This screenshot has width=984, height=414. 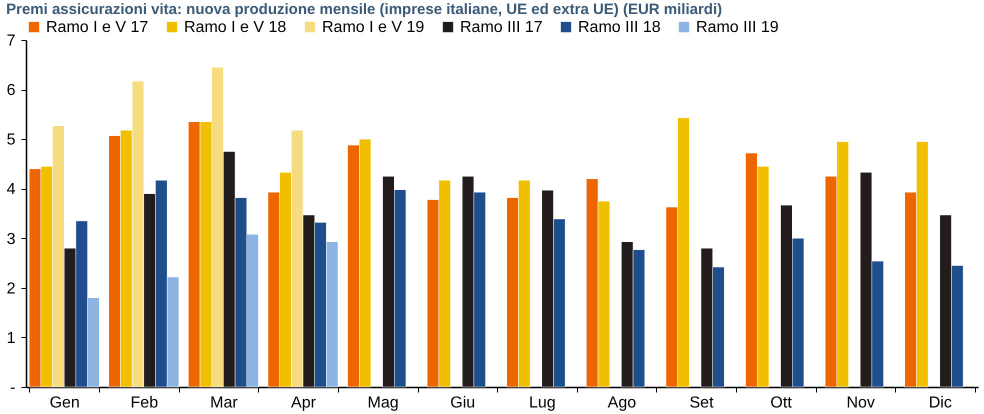 What do you see at coordinates (701, 403) in the screenshot?
I see `x-tick-label: Set` at bounding box center [701, 403].